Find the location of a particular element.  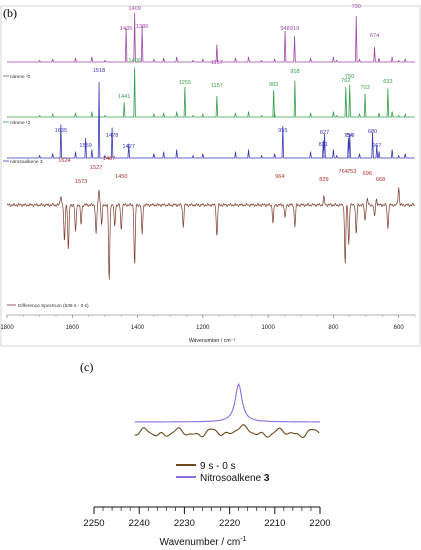

series-trace-top is located at coordinates (211, 37).